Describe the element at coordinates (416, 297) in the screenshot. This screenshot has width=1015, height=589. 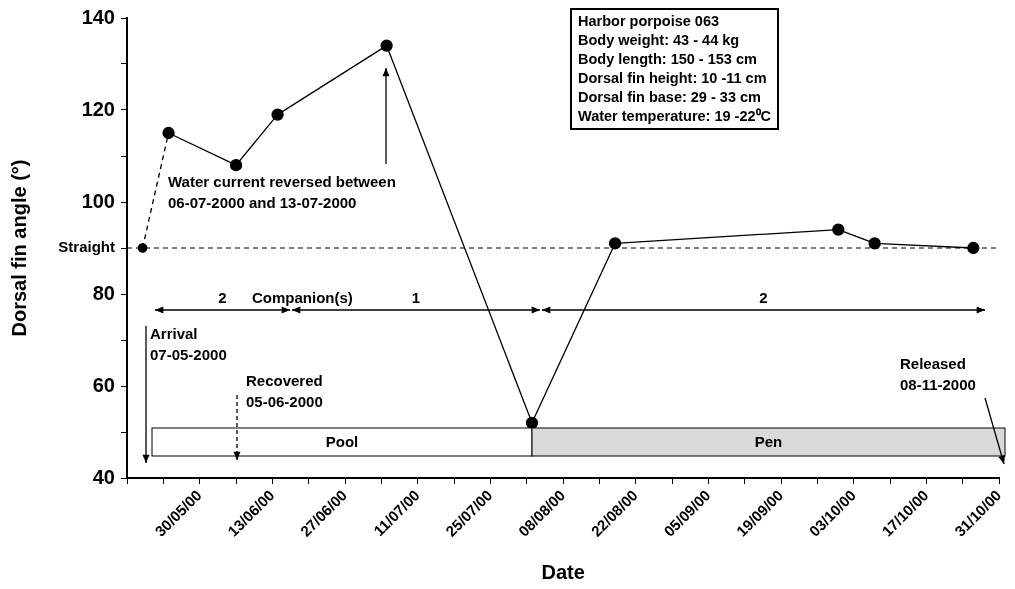
I see `annotation: 1` at that location.